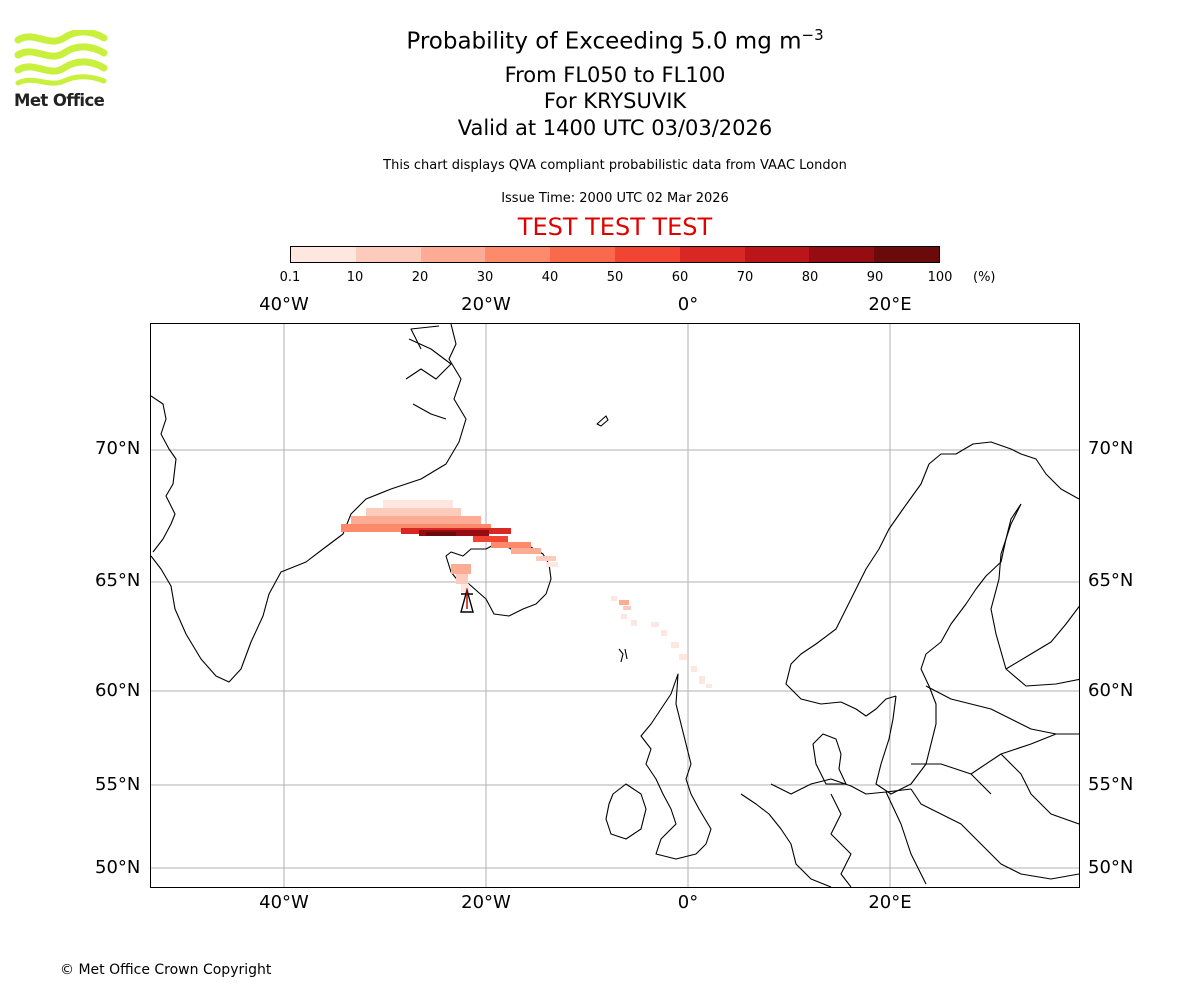  What do you see at coordinates (829, 759) in the screenshot?
I see `denmark-coast` at bounding box center [829, 759].